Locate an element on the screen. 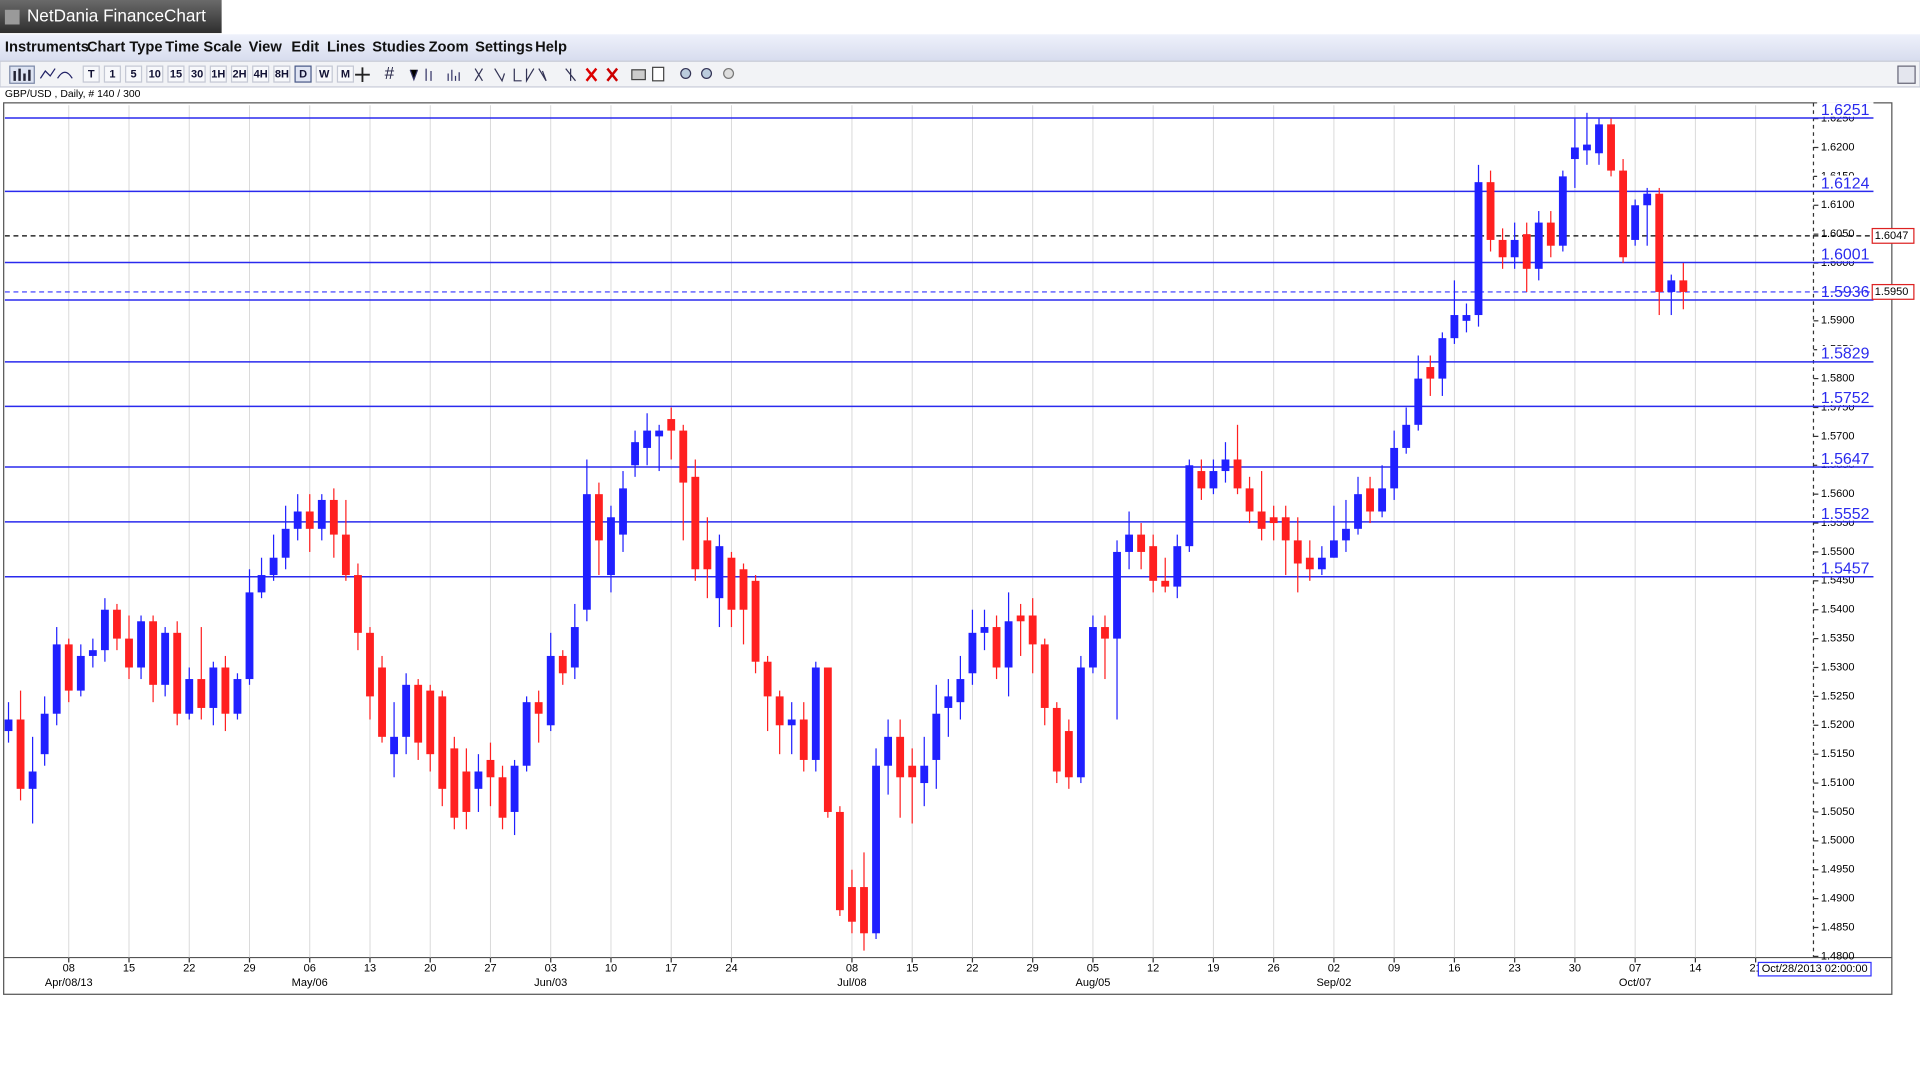  level-label: 1.6251 is located at coordinates (1845, 110).